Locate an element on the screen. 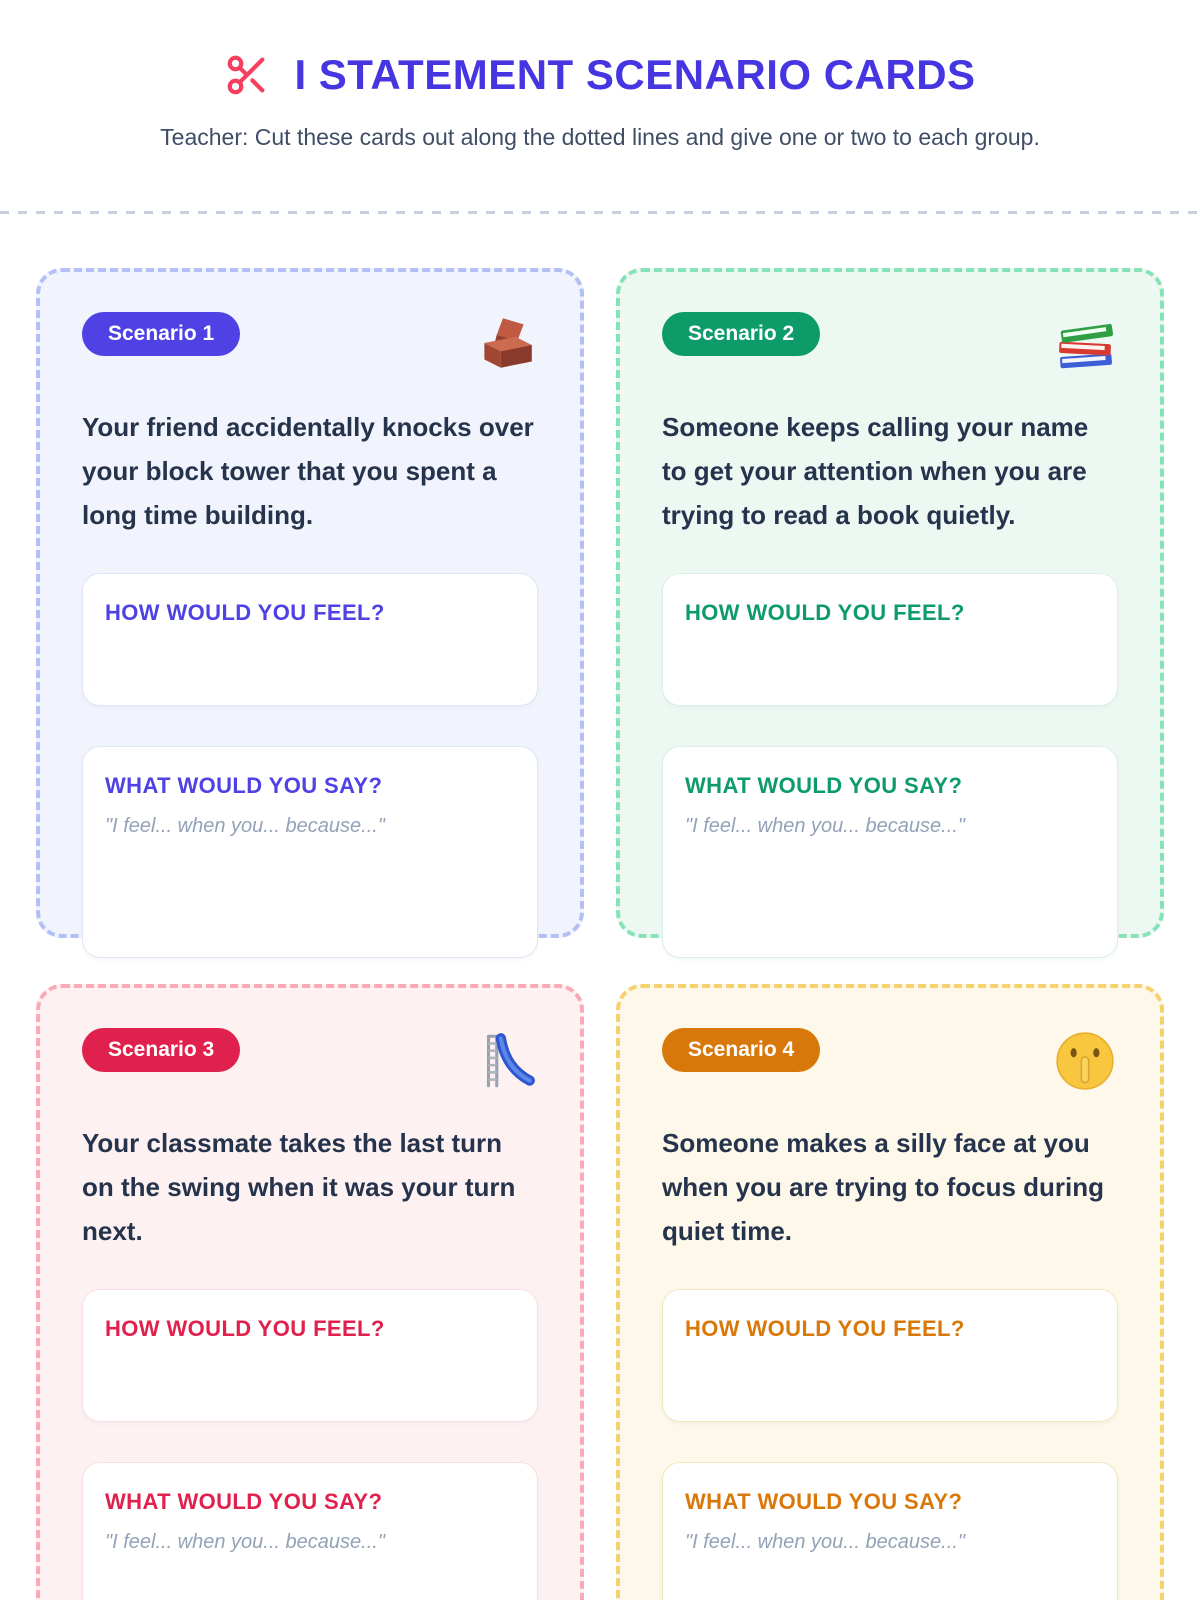 Image resolution: width=1200 pixels, height=1600 pixels. page-title: I STATEMENT SCENARIO CARDS is located at coordinates (635, 74).